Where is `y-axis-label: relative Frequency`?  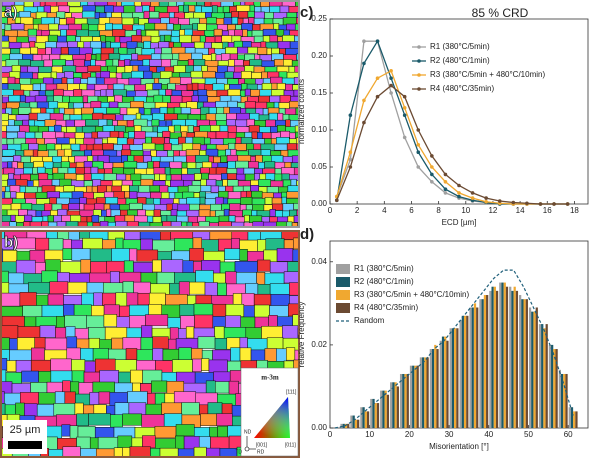
y-axis-label: relative Frequency is located at coordinates (301, 335).